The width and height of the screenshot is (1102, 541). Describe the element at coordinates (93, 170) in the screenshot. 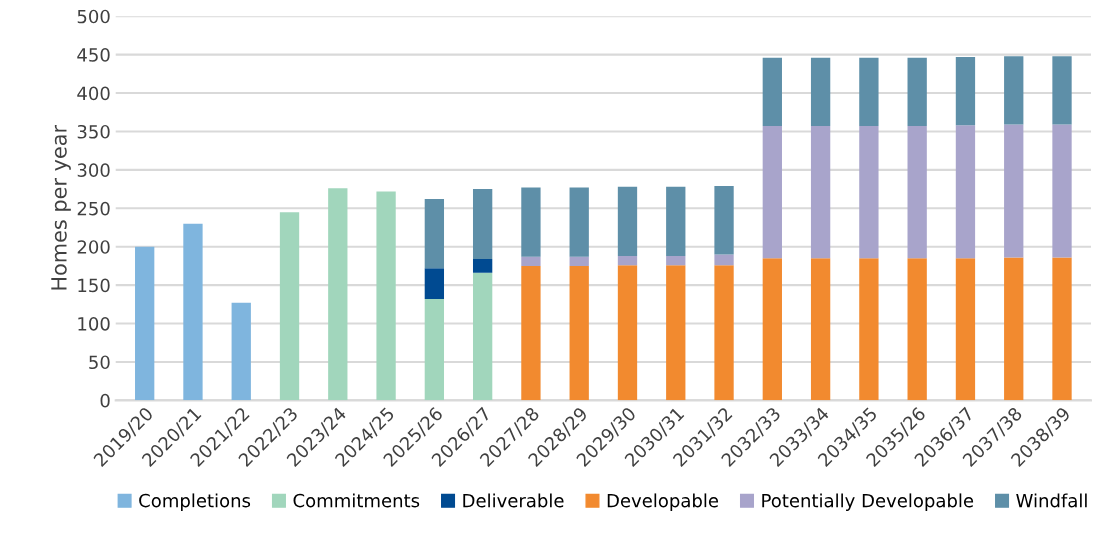

I see `y-tick-label: 300` at that location.